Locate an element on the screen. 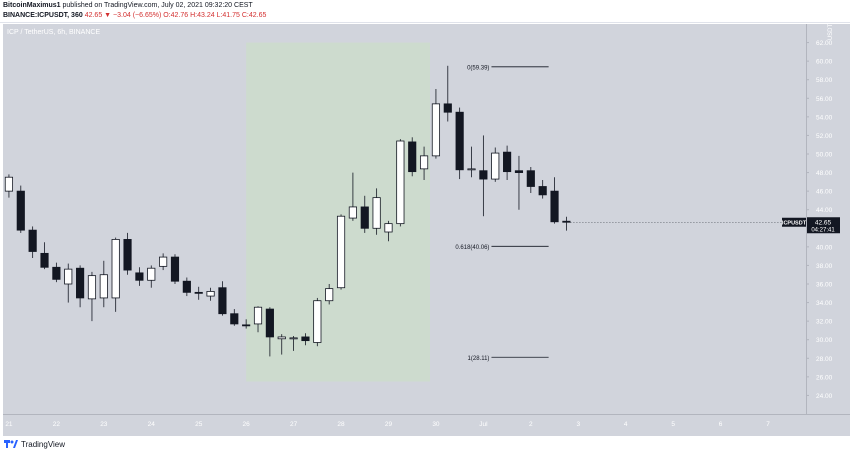  price-value-tag is located at coordinates (823, 225).